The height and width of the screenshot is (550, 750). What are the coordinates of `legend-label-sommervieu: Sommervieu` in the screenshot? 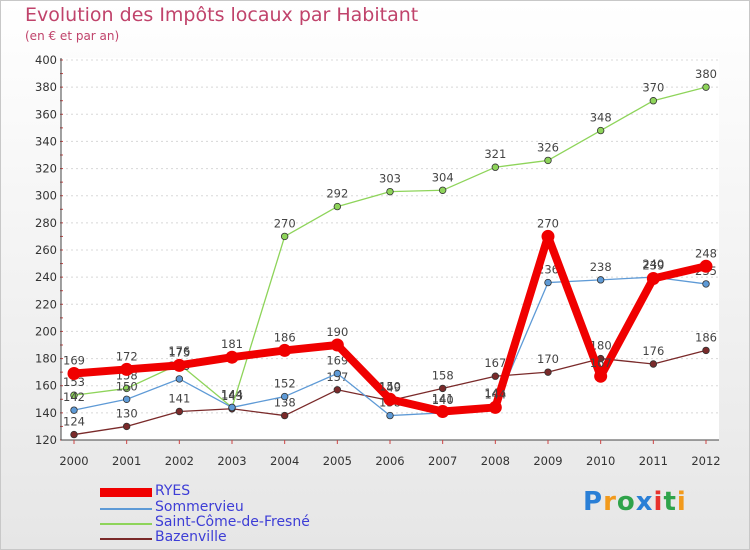 It's located at (199, 507).